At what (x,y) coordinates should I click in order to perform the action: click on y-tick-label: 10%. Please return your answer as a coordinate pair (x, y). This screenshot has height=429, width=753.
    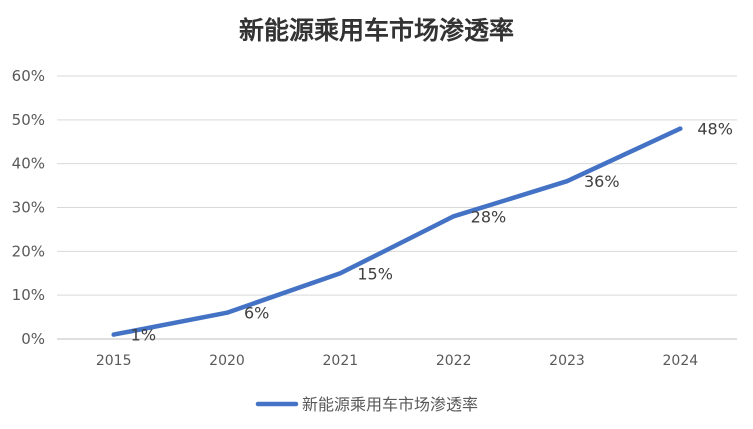
    Looking at the image, I should click on (28, 295).